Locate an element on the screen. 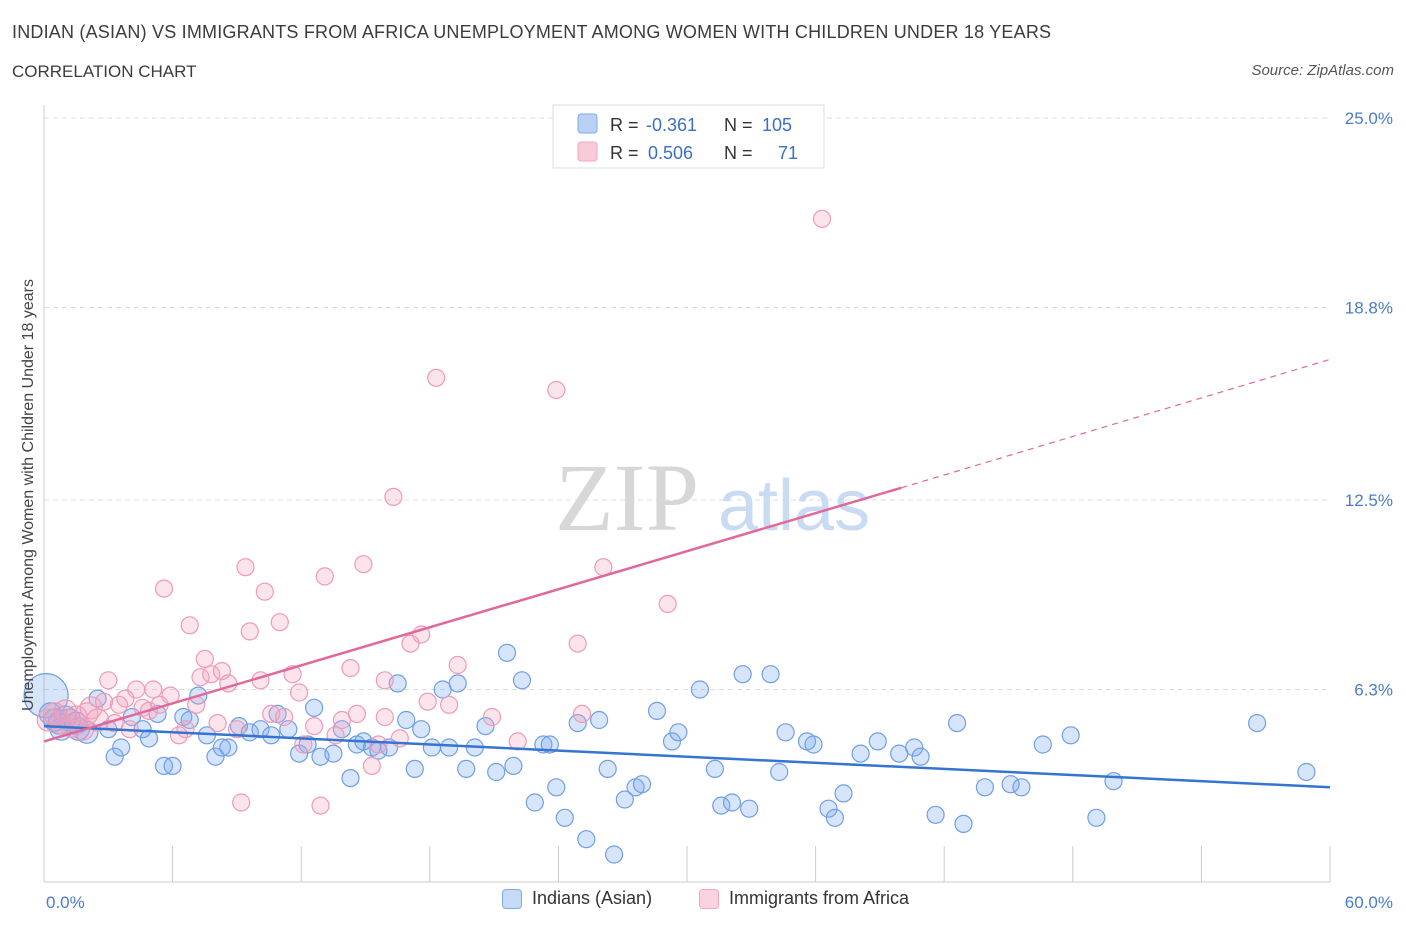 The image size is (1406, 930). legend-n-label-africa: N = is located at coordinates (738, 153).